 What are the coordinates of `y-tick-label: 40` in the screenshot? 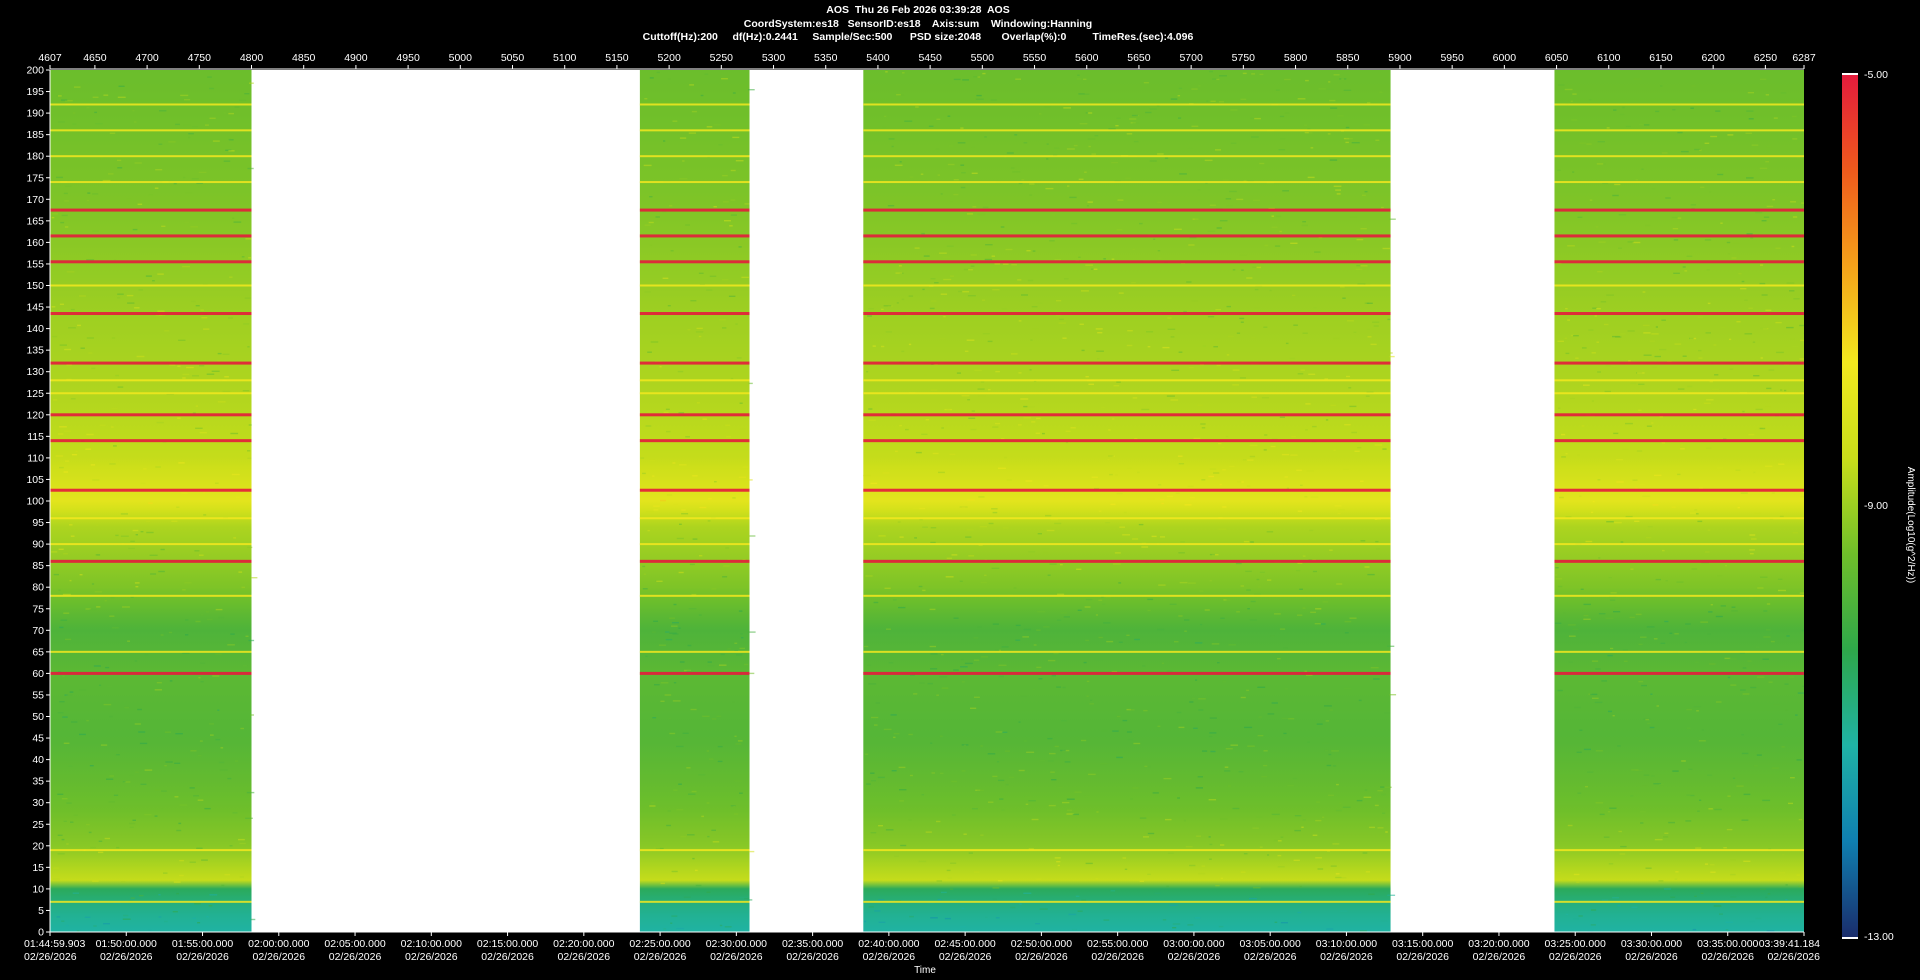 It's located at (38, 760).